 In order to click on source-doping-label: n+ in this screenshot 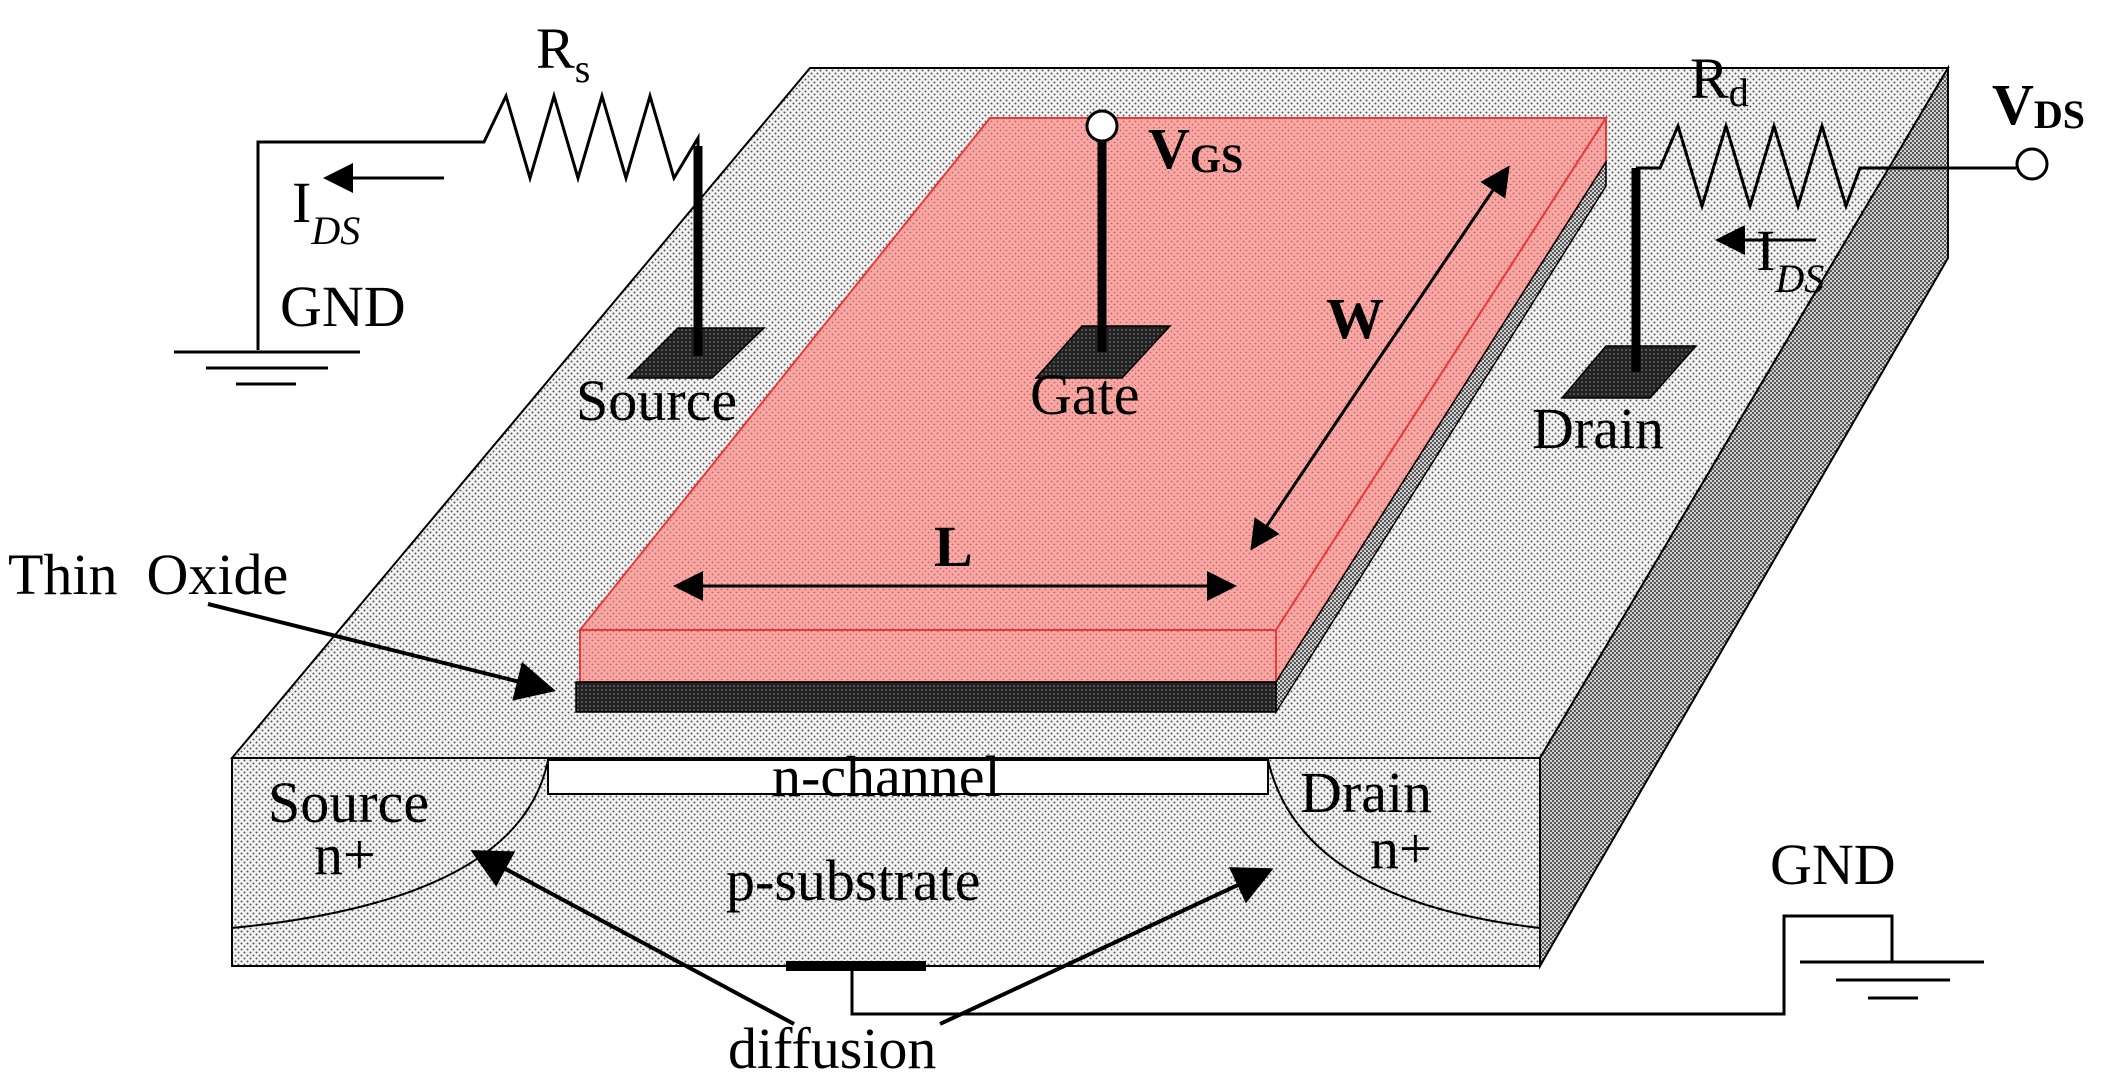, I will do `click(345, 854)`.